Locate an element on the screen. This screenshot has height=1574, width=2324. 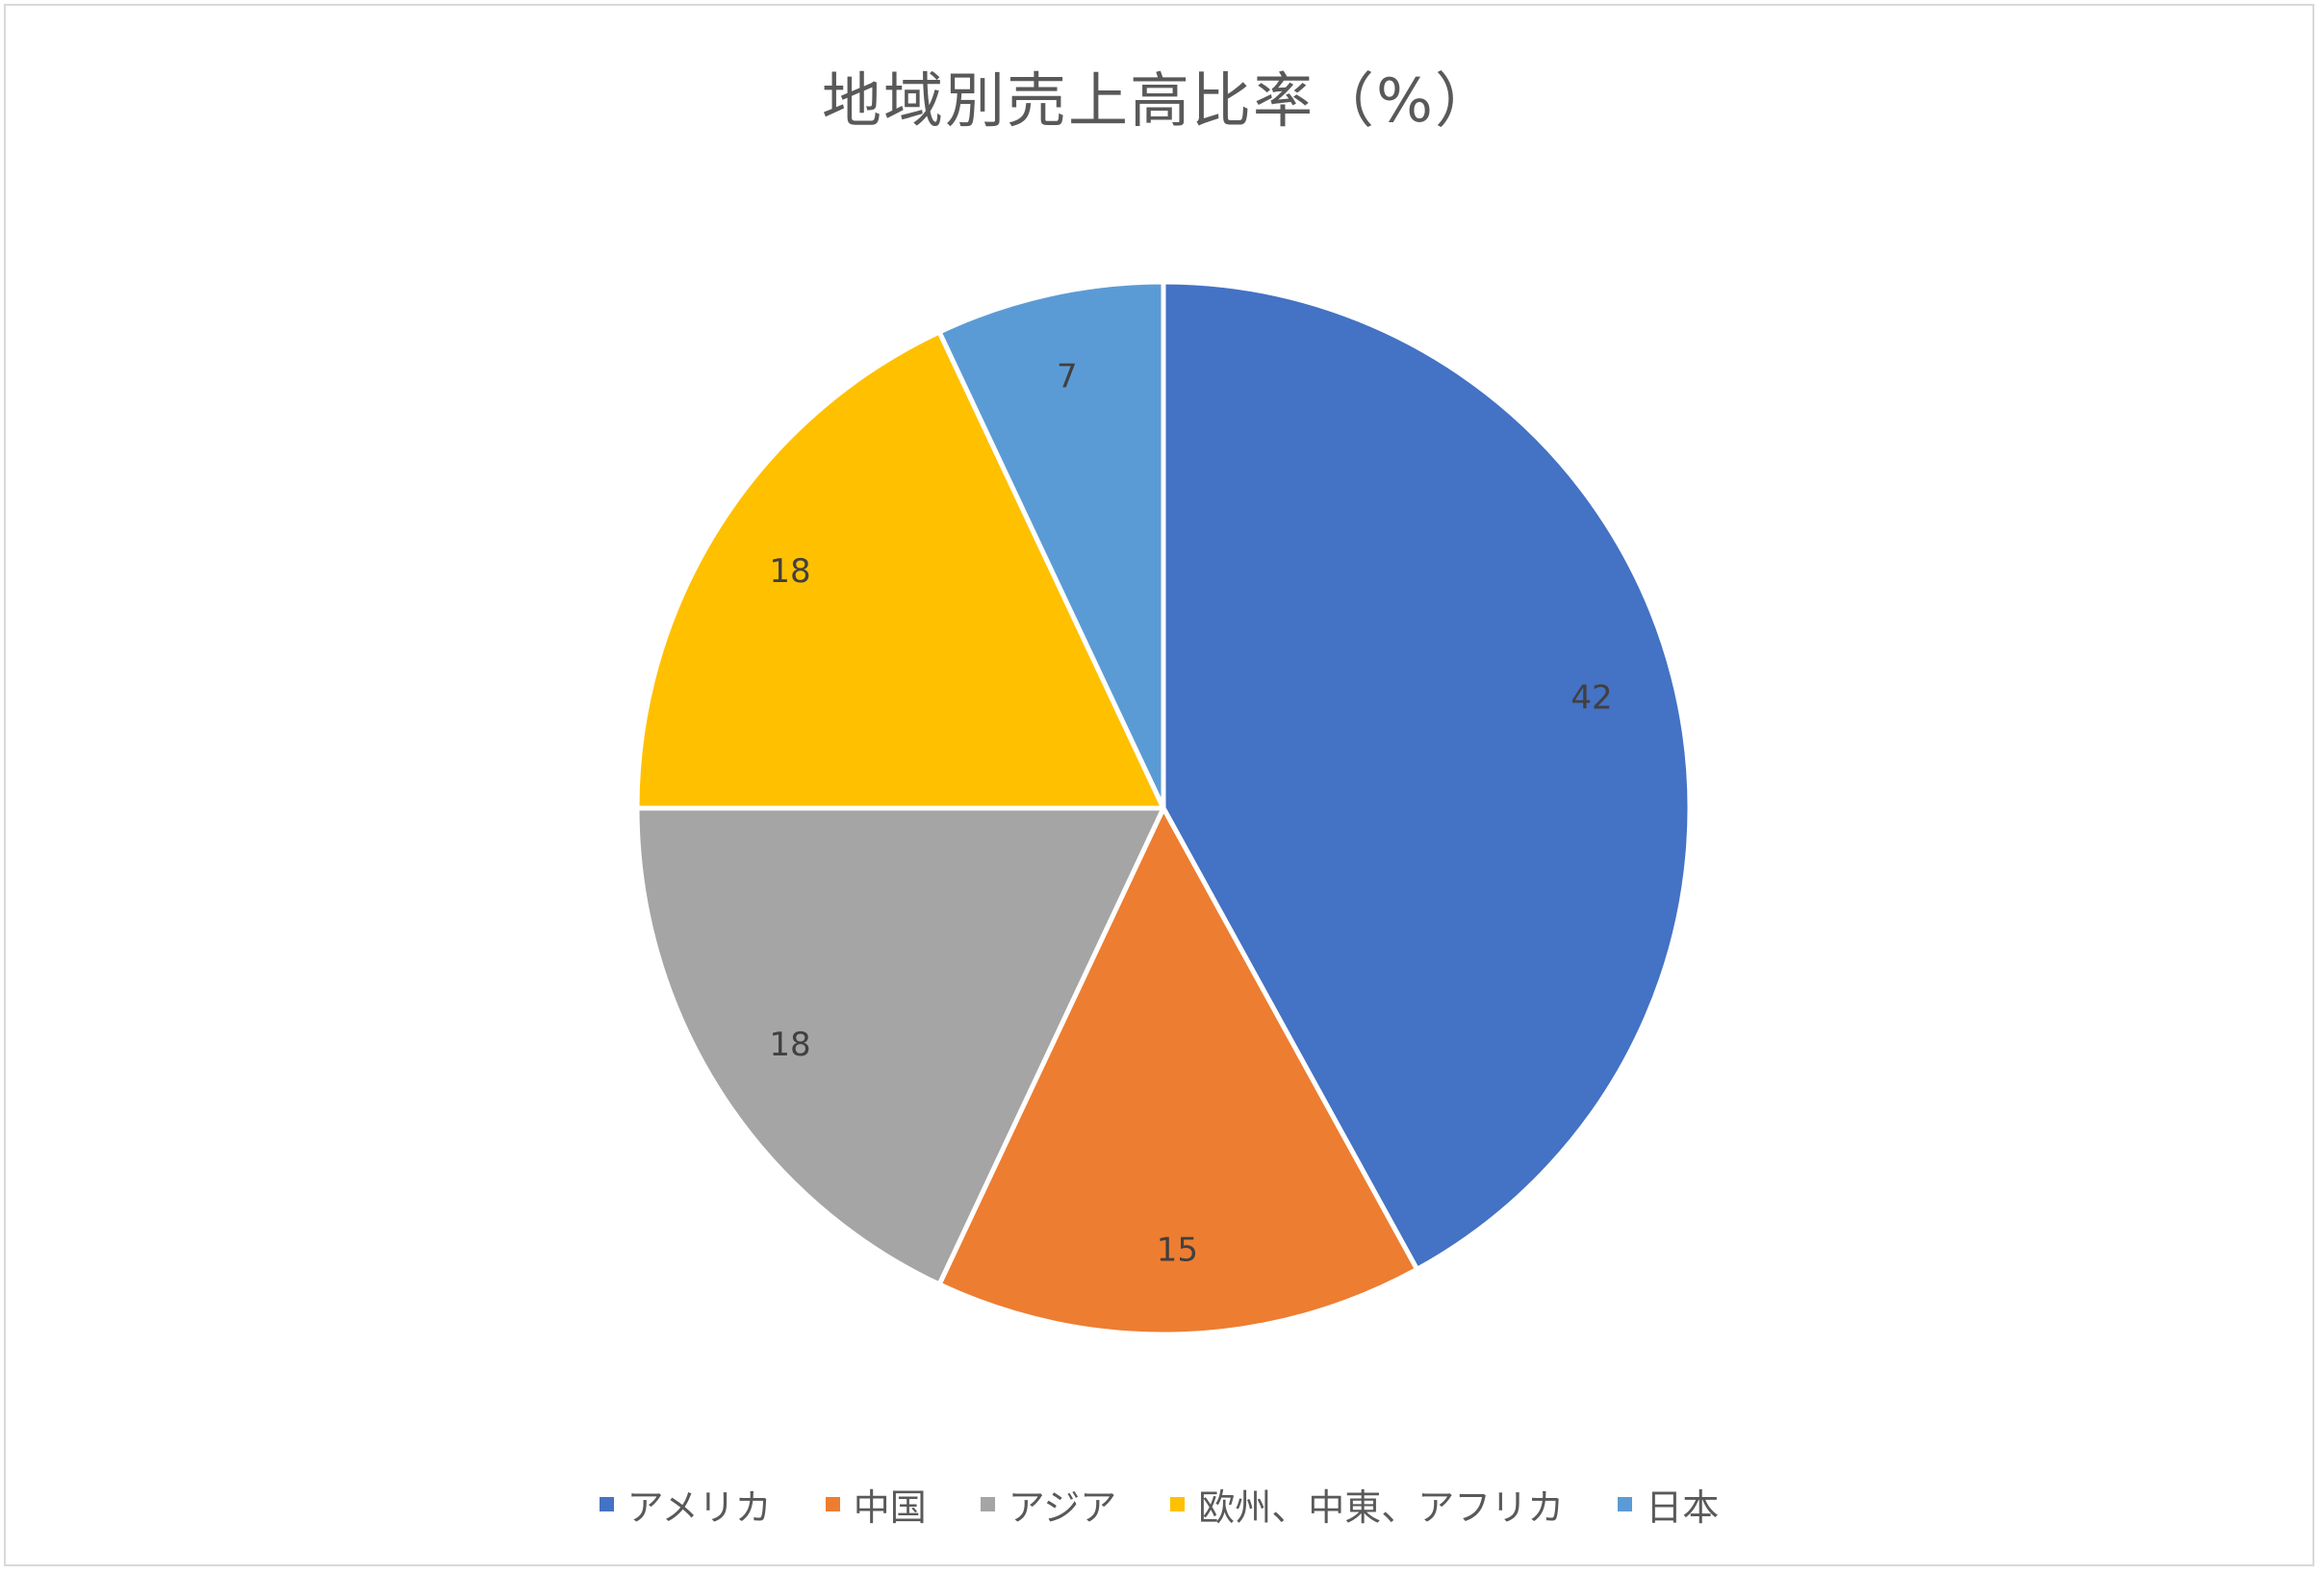
legend-item-2: 中国 is located at coordinates (876, 1504).